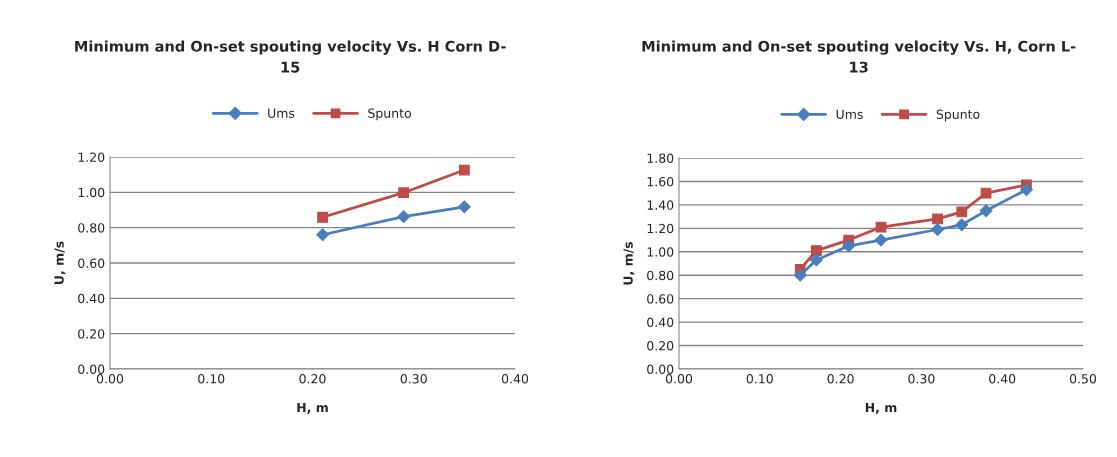 The image size is (1117, 457). What do you see at coordinates (290, 56) in the screenshot?
I see `chart-title: Minimum and On-set spouting velocity Vs. H Corn D- 15` at bounding box center [290, 56].